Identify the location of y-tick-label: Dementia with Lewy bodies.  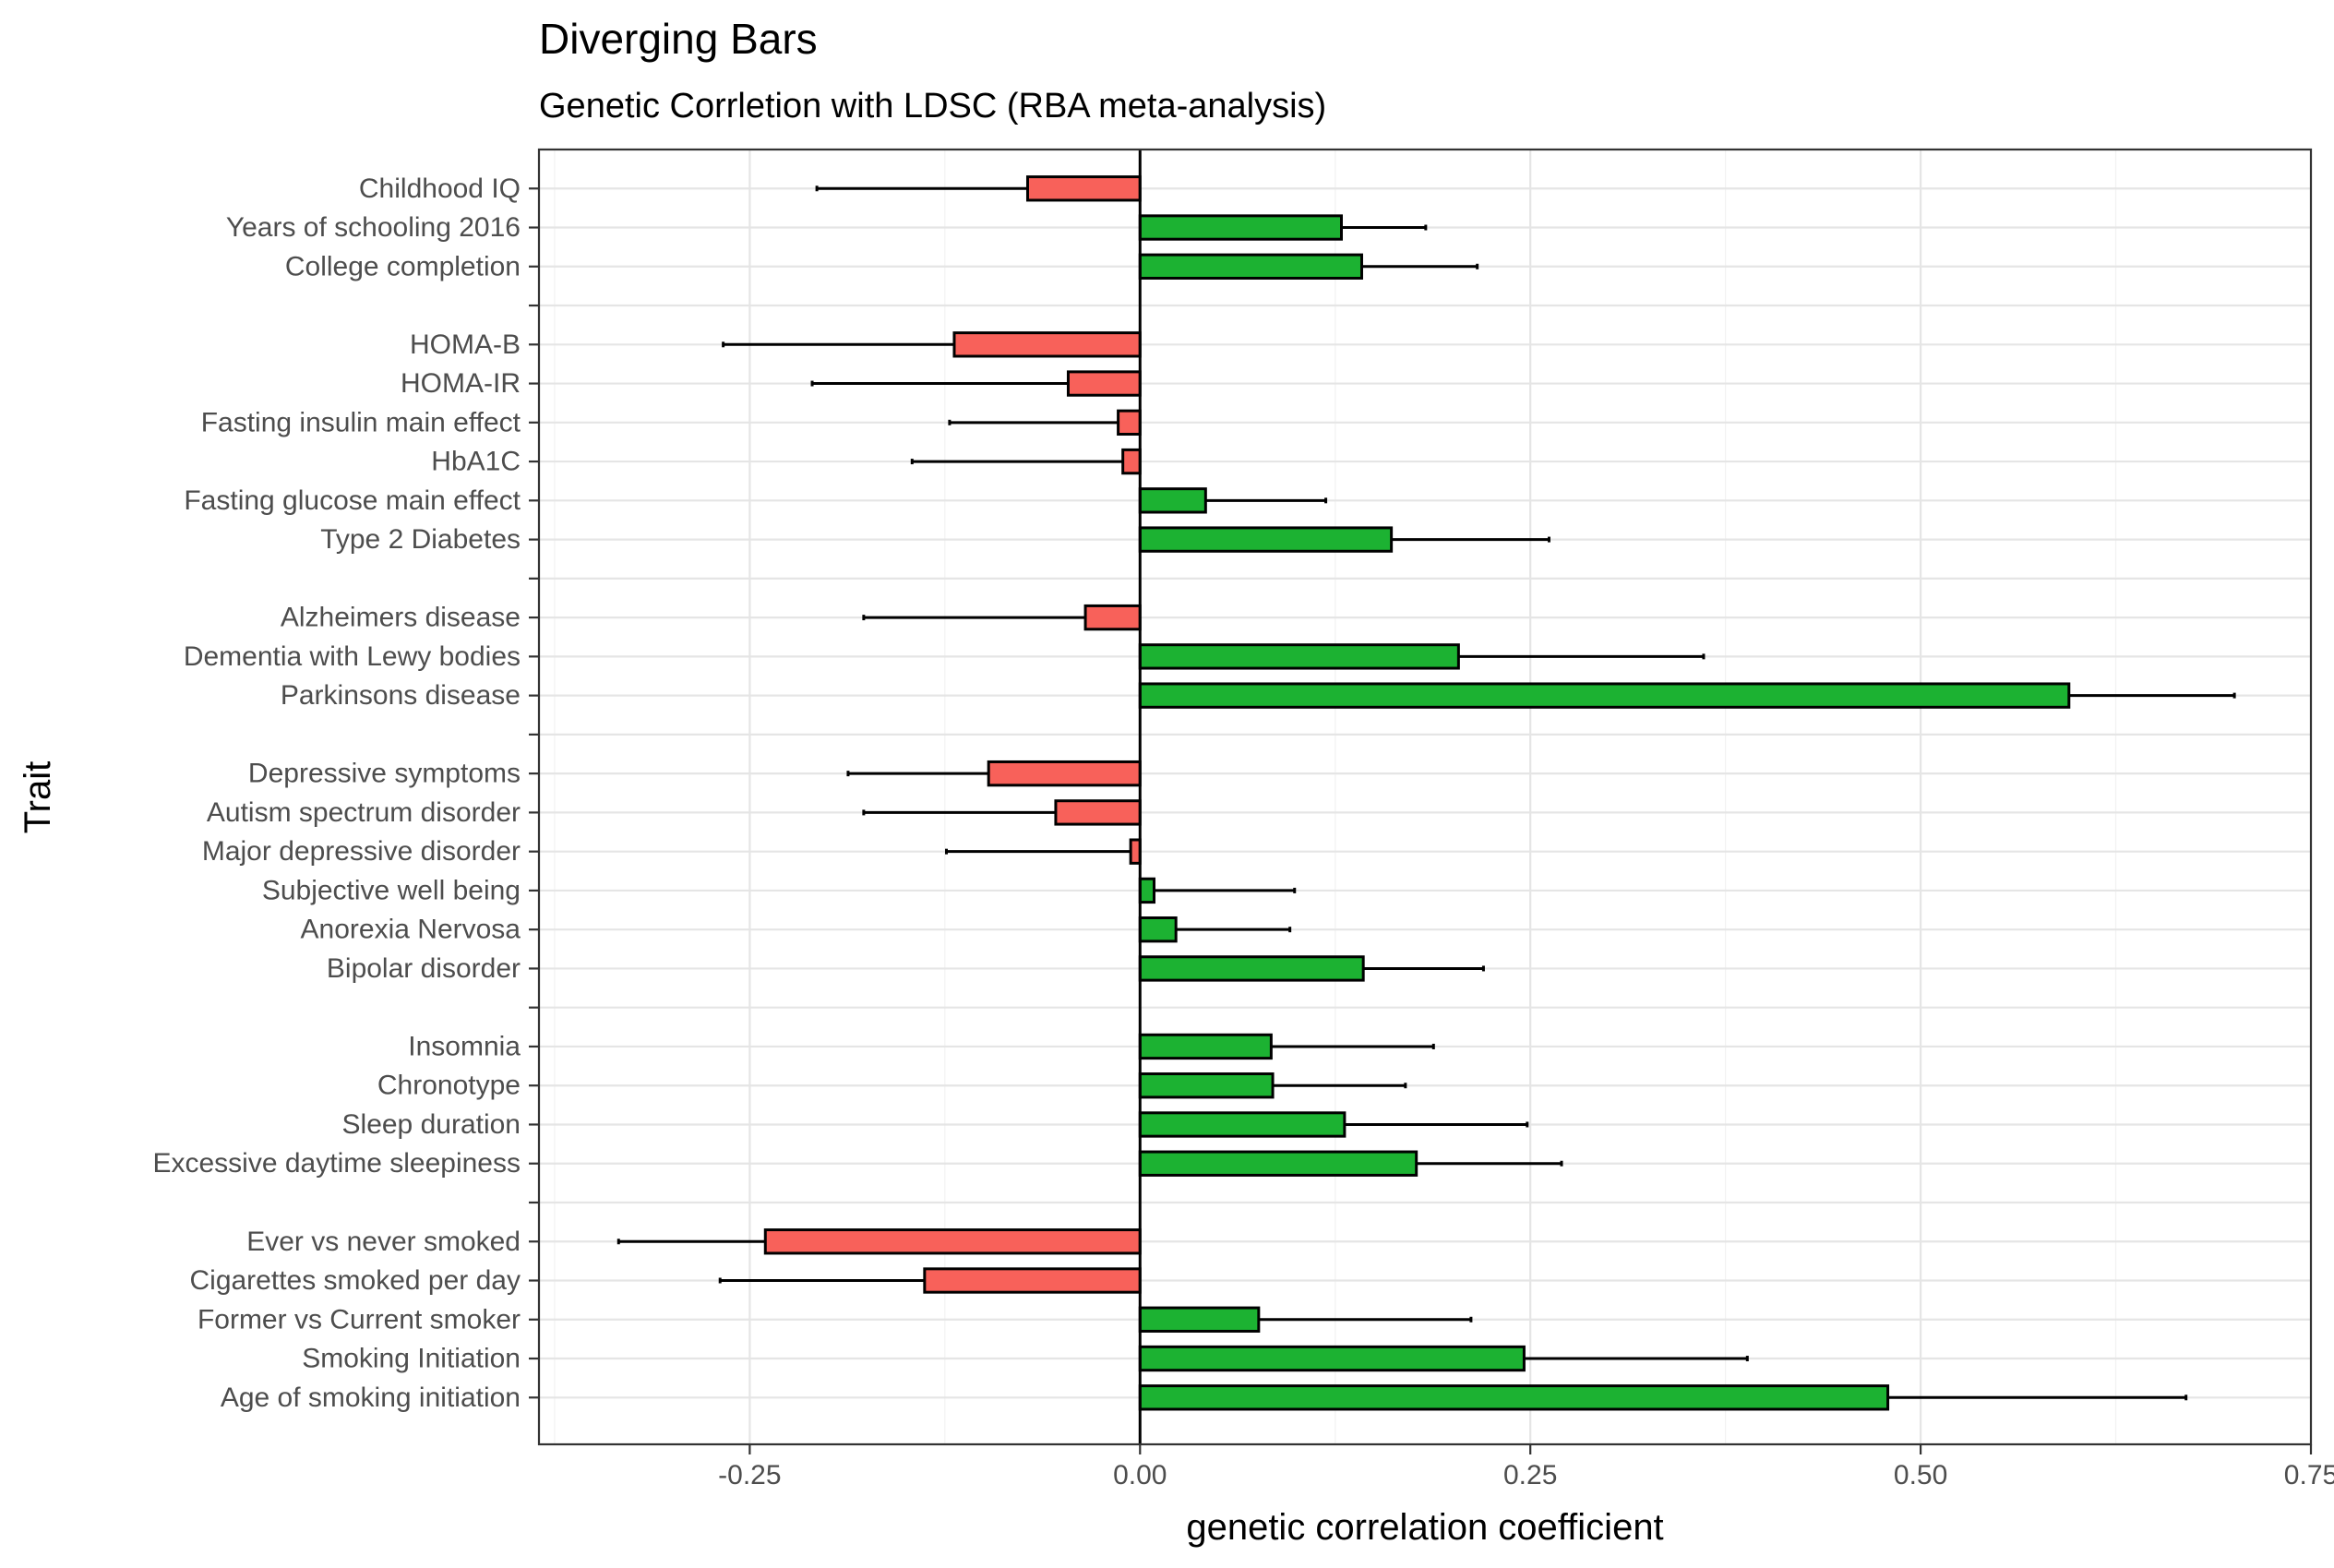
(353, 657).